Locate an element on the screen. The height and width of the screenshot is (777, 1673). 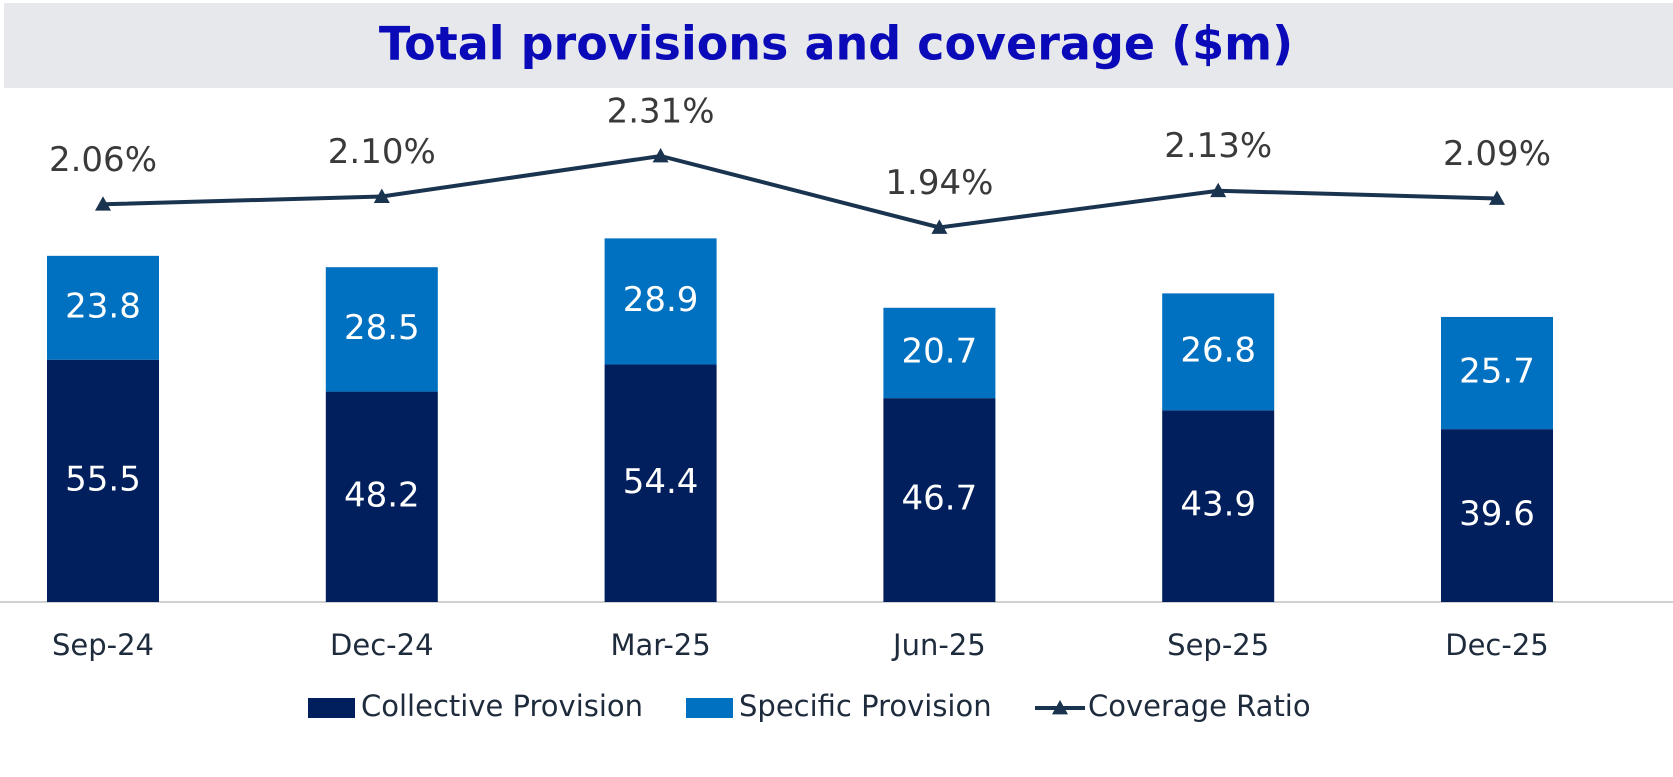
data-label: 28.9 is located at coordinates (661, 300).